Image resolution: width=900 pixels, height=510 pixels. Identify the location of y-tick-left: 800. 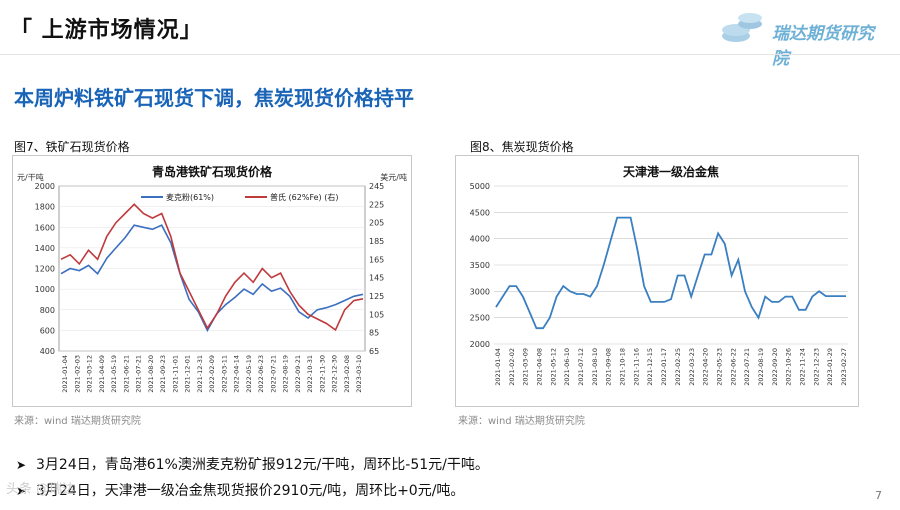
(47, 310).